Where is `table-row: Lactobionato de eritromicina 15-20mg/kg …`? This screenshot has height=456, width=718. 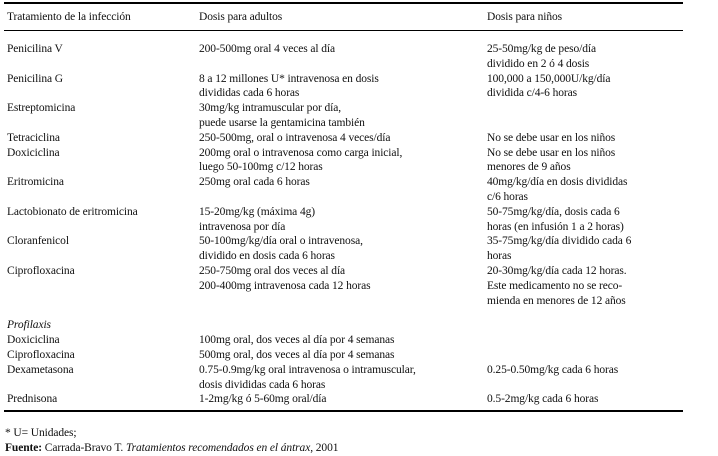 table-row: Lactobionato de eritromicina 15-20mg/kg … is located at coordinates (343, 220).